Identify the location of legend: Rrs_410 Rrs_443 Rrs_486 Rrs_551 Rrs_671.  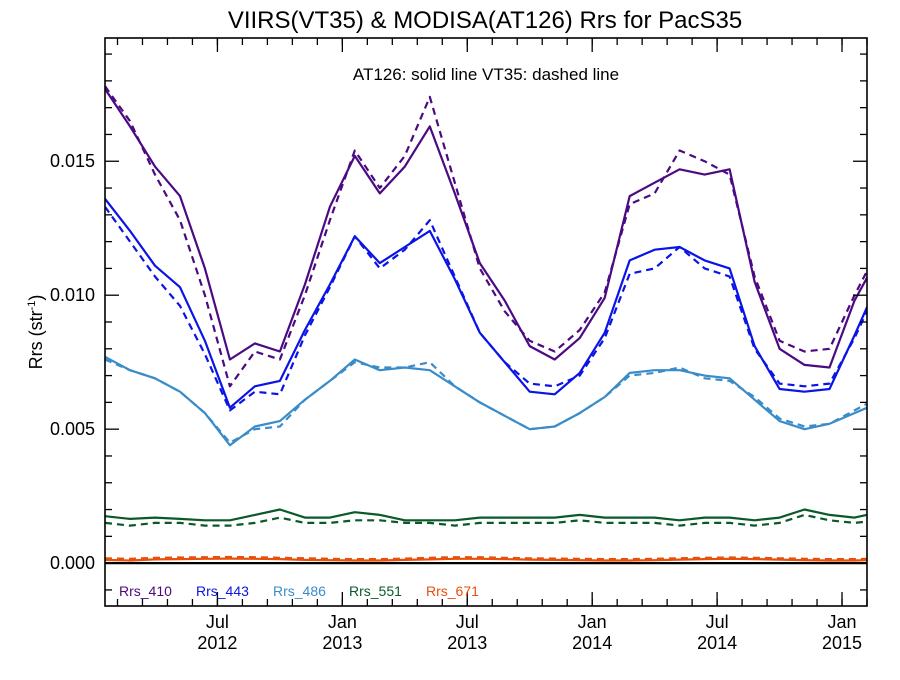
(299, 591).